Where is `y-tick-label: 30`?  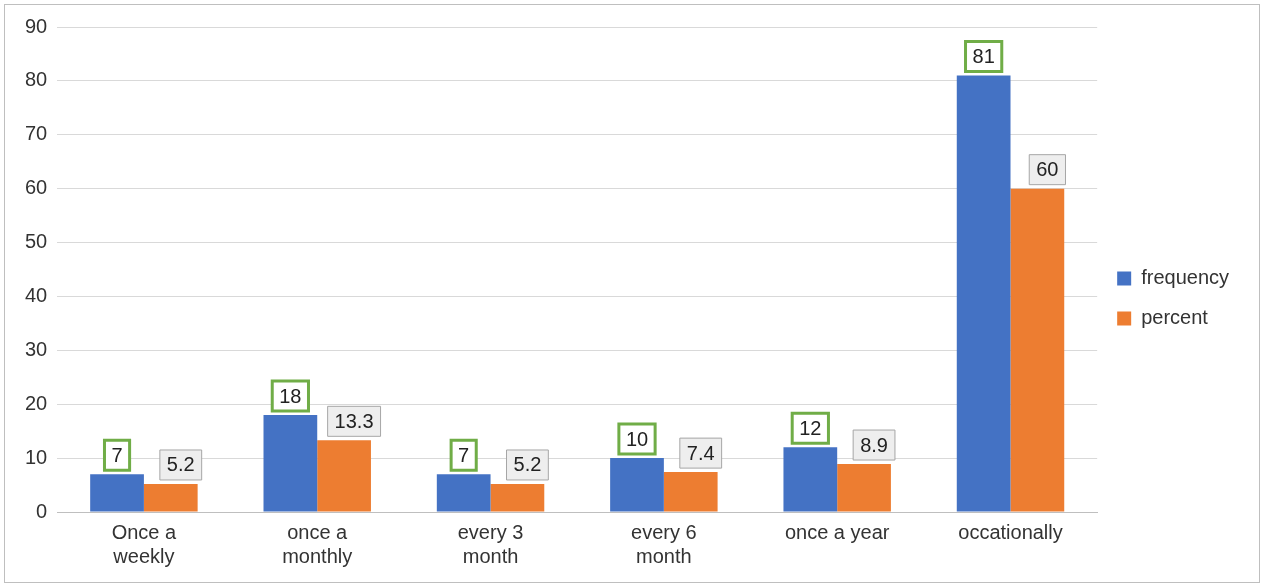 y-tick-label: 30 is located at coordinates (36, 348).